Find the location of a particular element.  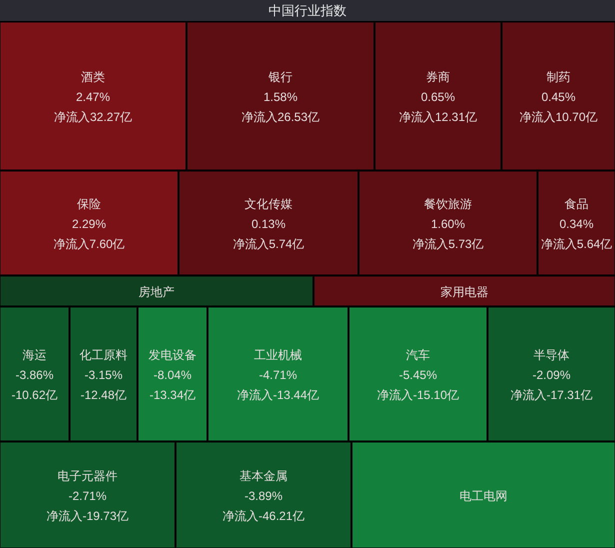

category-label: 电子元器件 is located at coordinates (88, 476).